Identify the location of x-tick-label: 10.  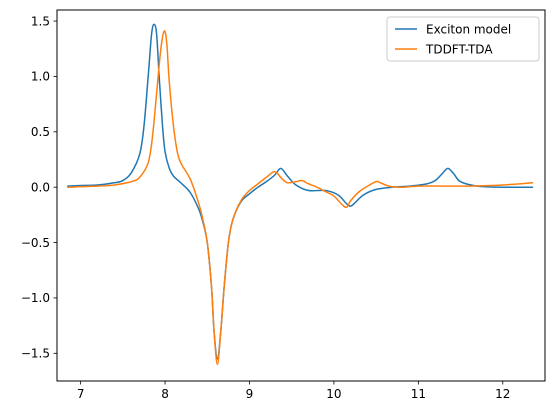
(333, 394).